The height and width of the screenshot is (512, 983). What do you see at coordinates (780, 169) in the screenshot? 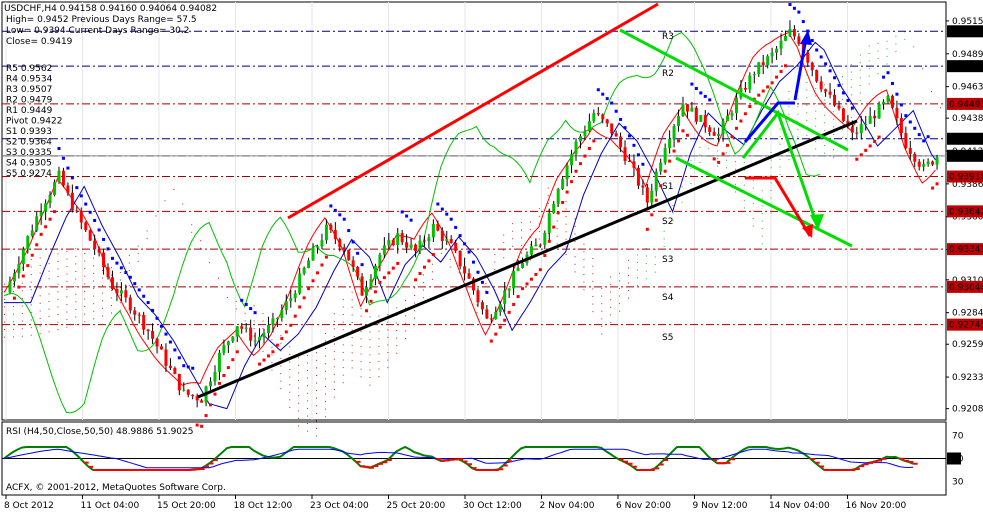
I see `bearish-scenario-green-arrow` at bounding box center [780, 169].